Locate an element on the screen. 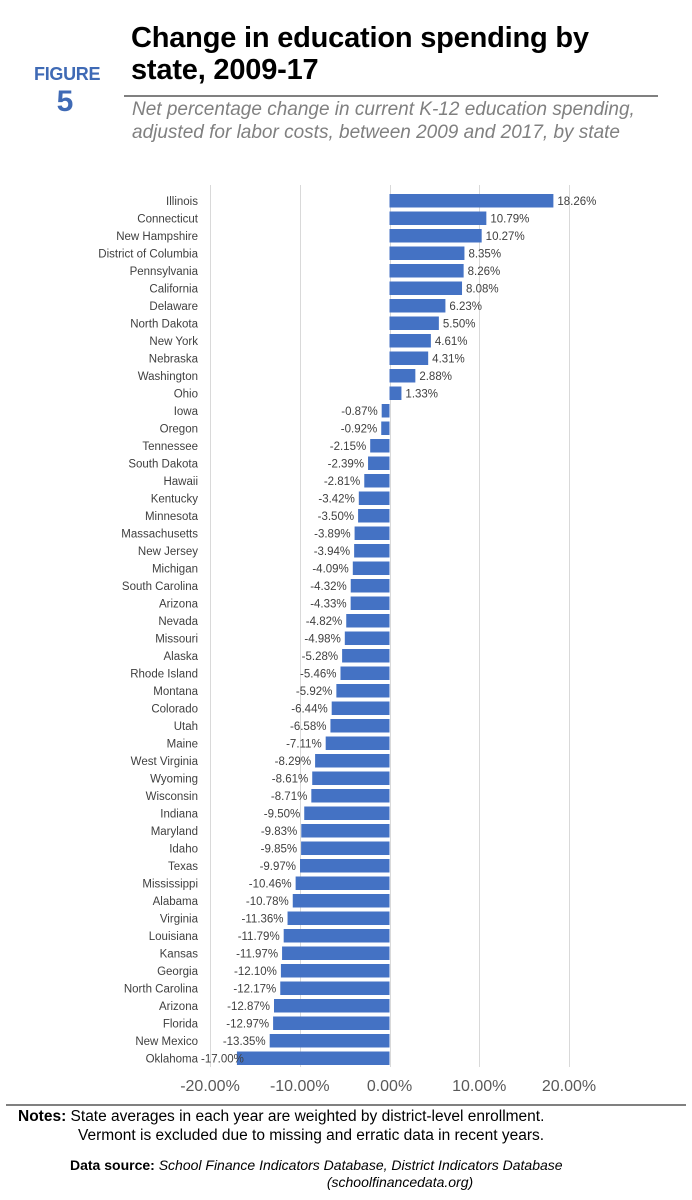 This screenshot has width=692, height=1200. category-label: Tennessee is located at coordinates (170, 447).